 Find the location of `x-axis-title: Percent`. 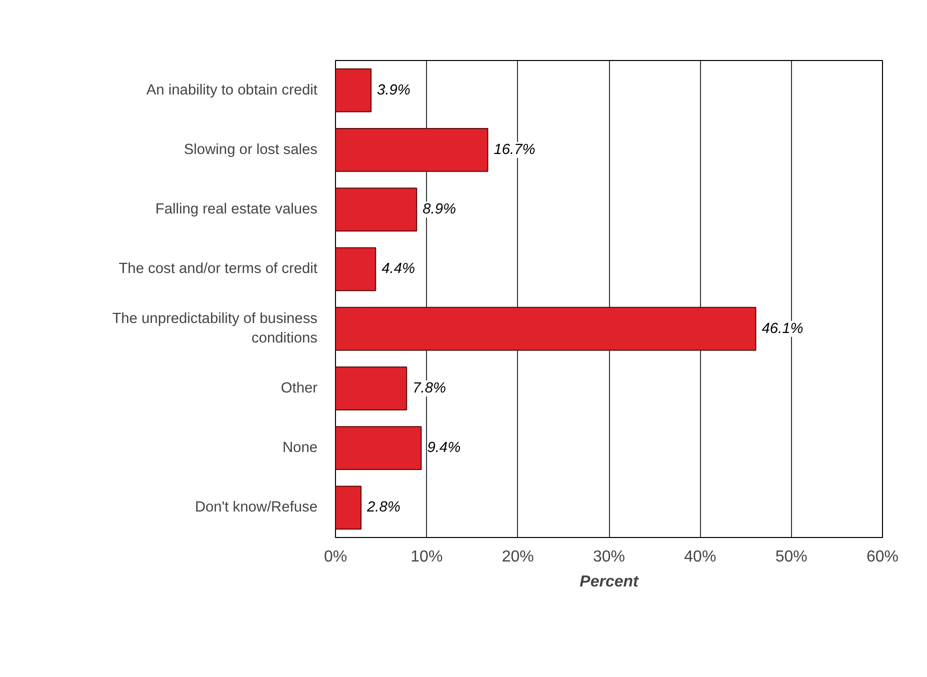

x-axis-title: Percent is located at coordinates (610, 582).